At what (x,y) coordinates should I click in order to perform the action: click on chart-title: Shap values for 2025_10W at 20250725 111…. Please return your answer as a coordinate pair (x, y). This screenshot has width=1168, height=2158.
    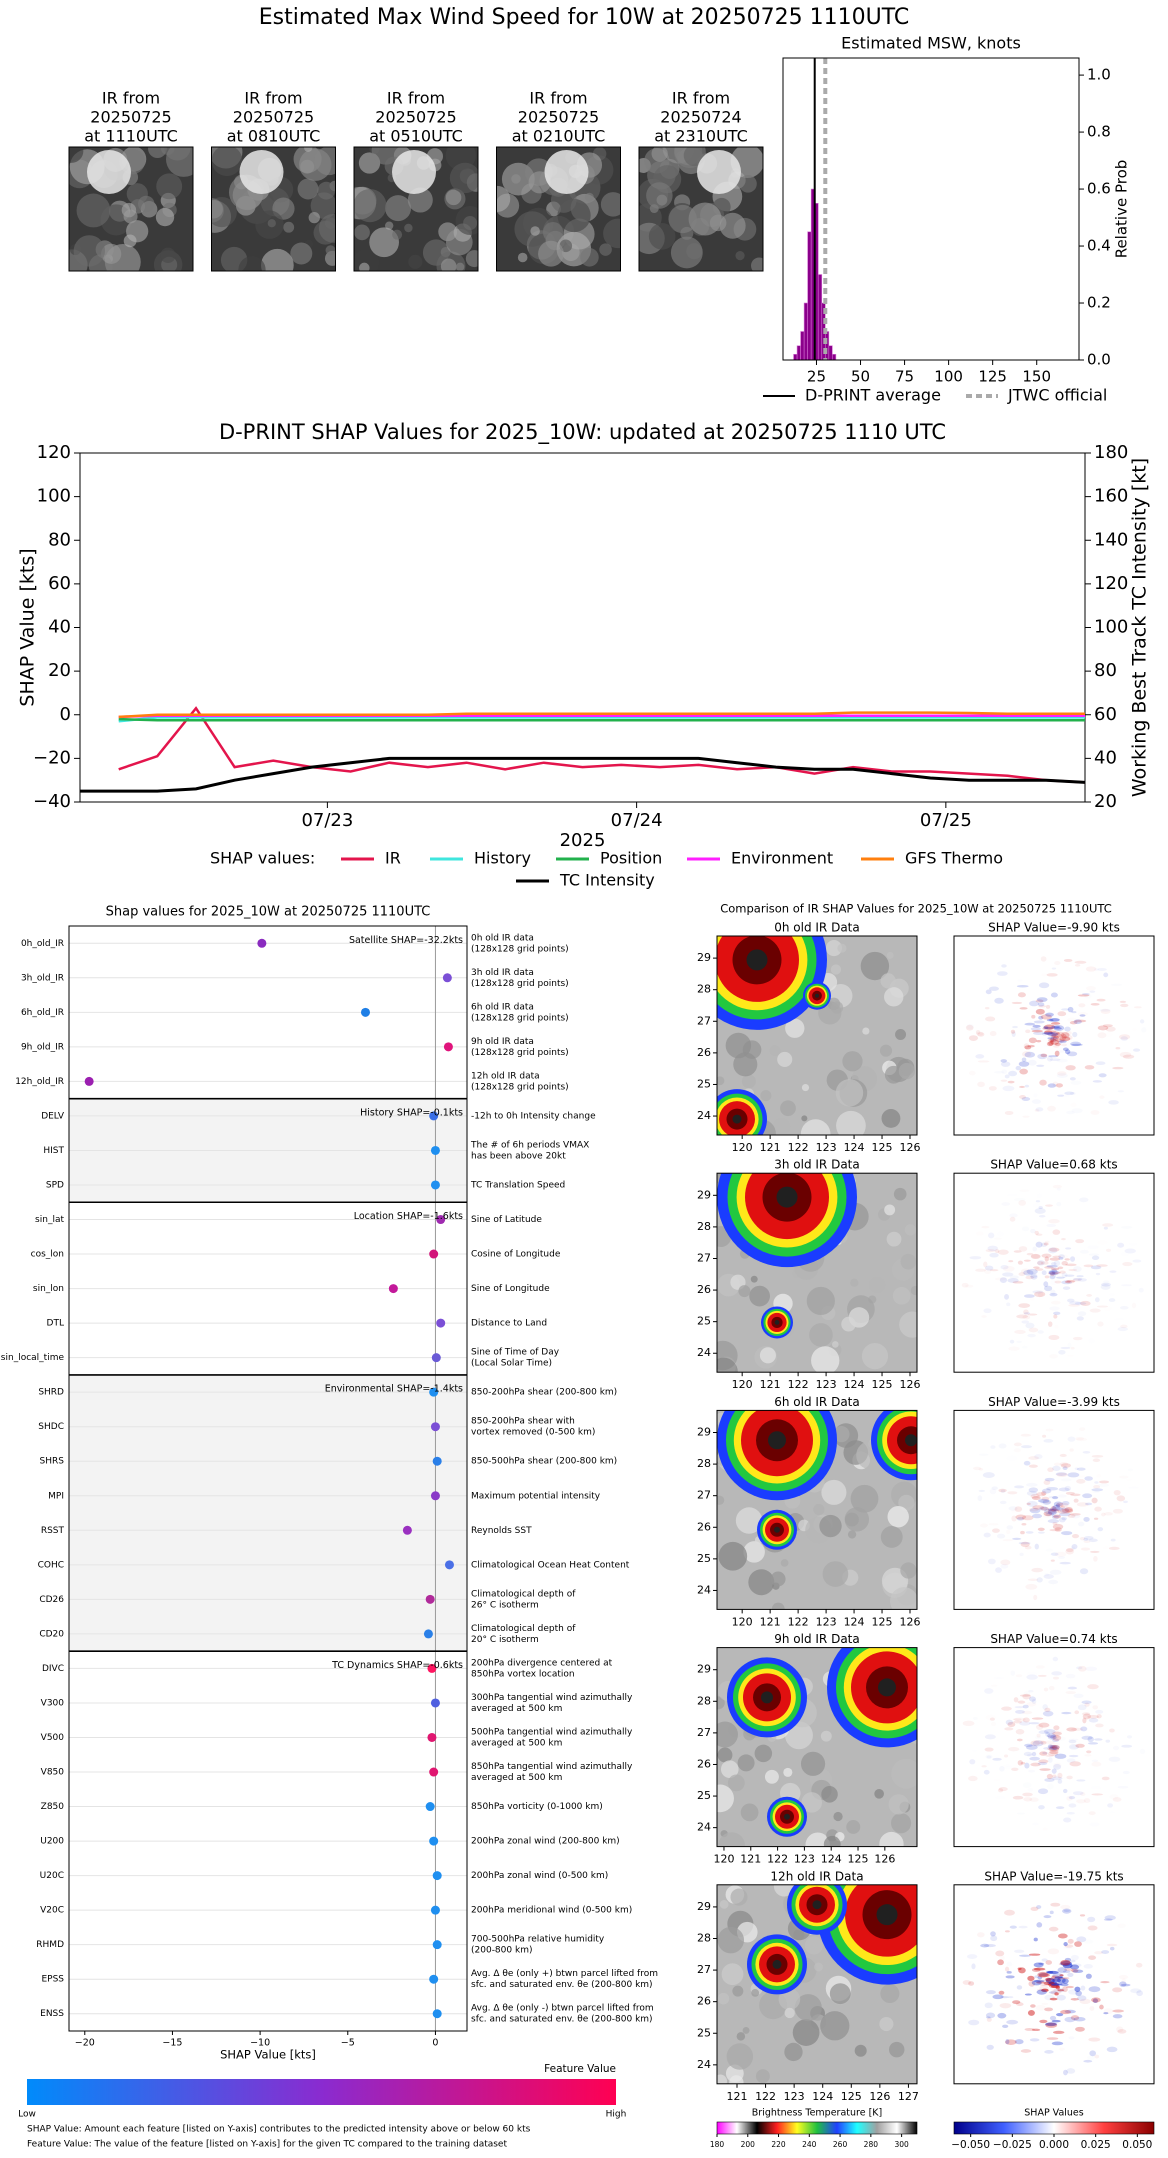
    Looking at the image, I should click on (268, 912).